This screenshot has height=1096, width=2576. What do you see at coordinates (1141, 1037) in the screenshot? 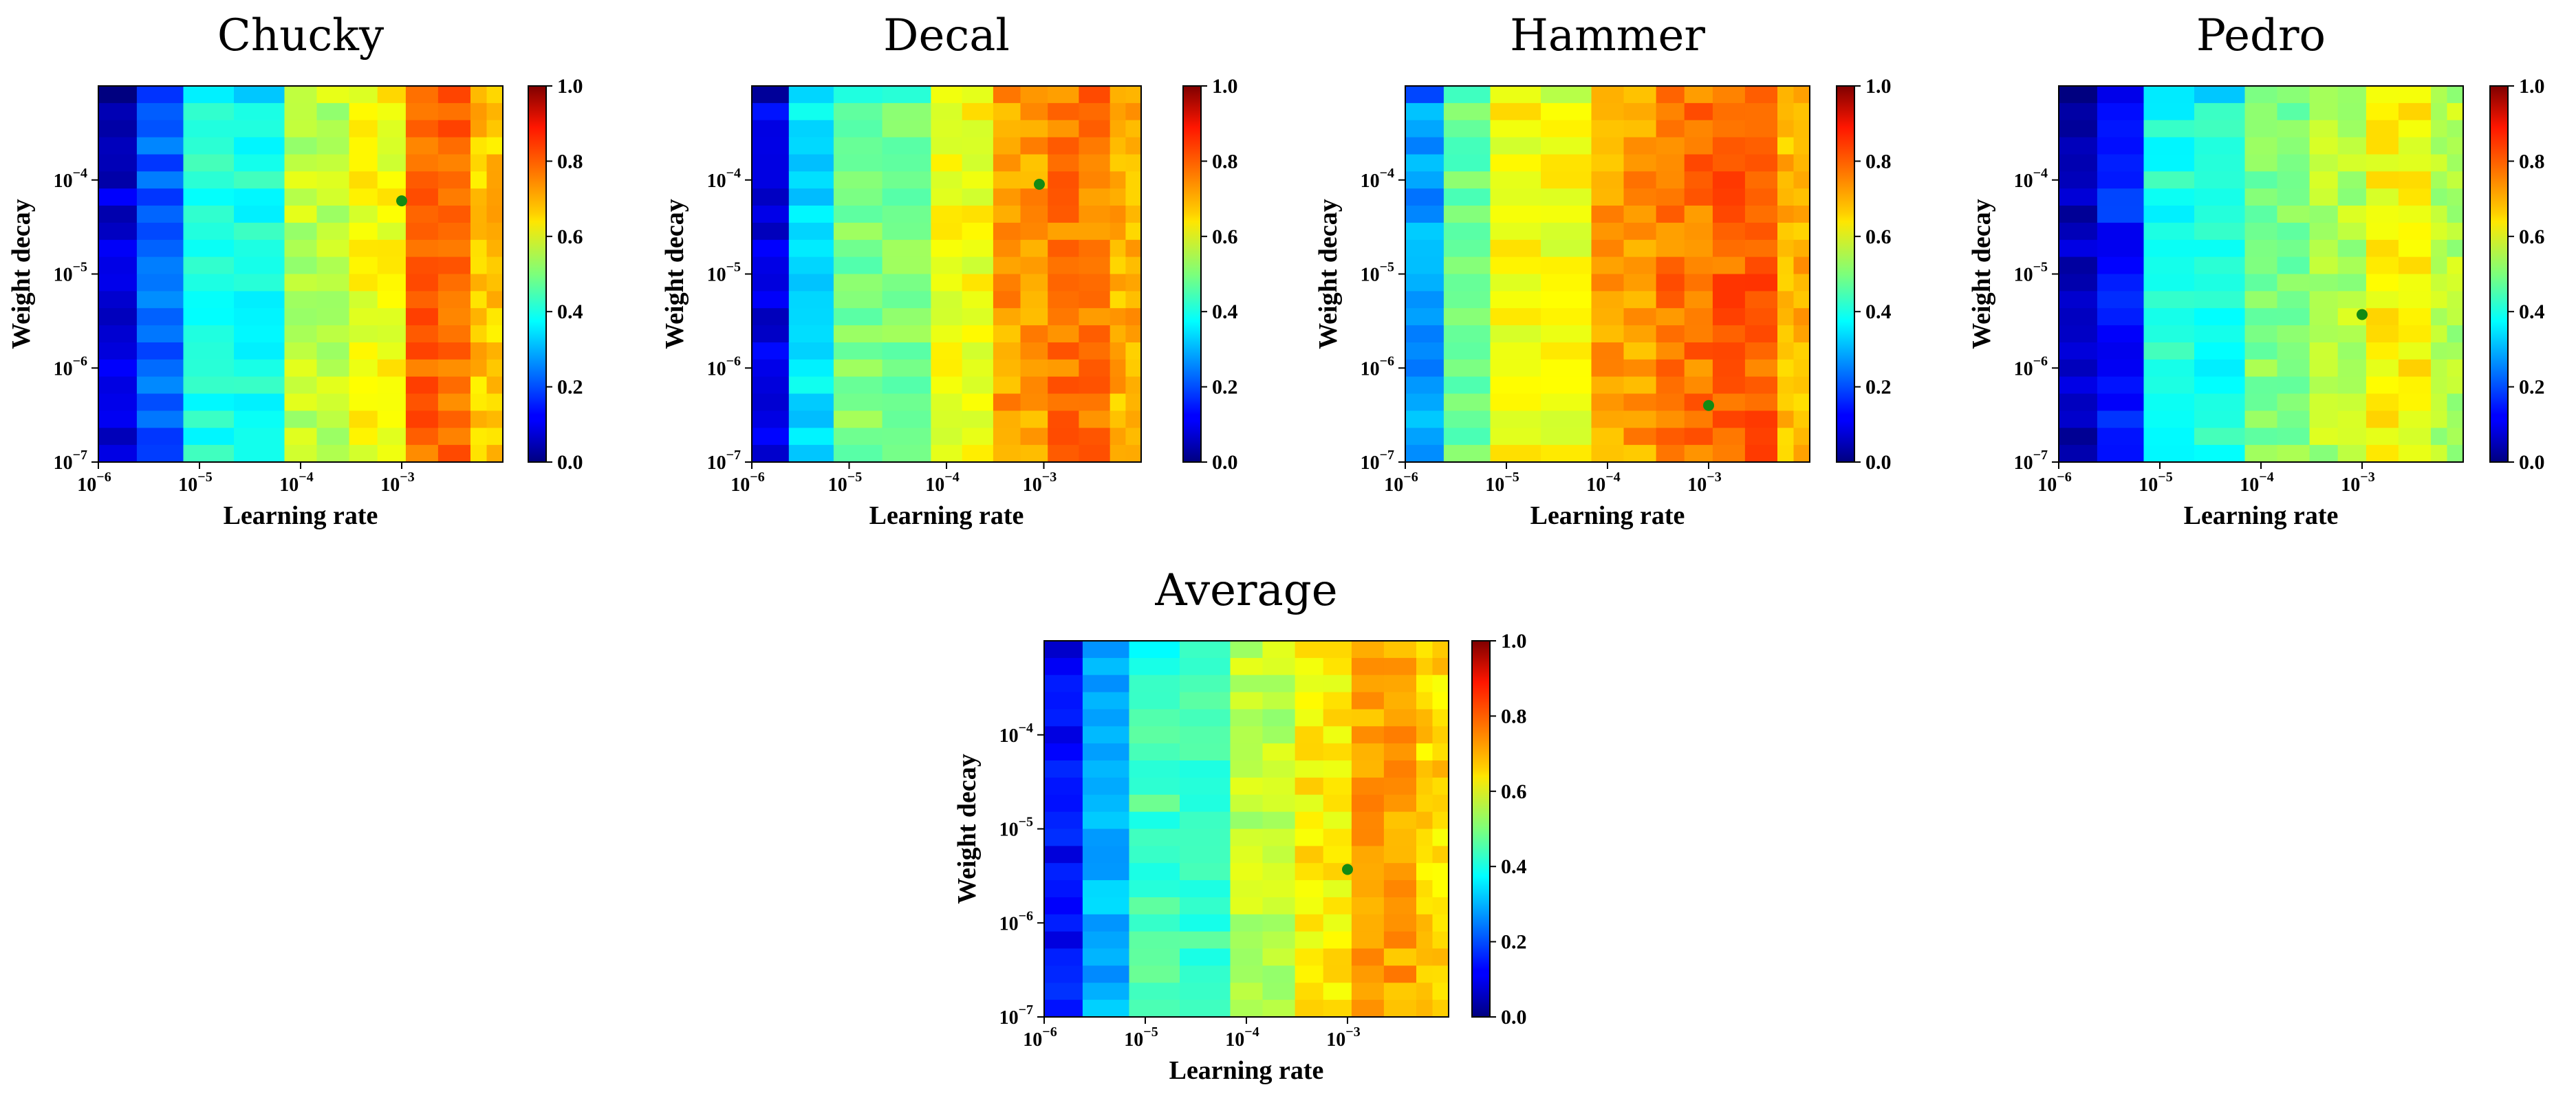
I see `x-tick-label: 10⁻⁵` at bounding box center [1141, 1037].